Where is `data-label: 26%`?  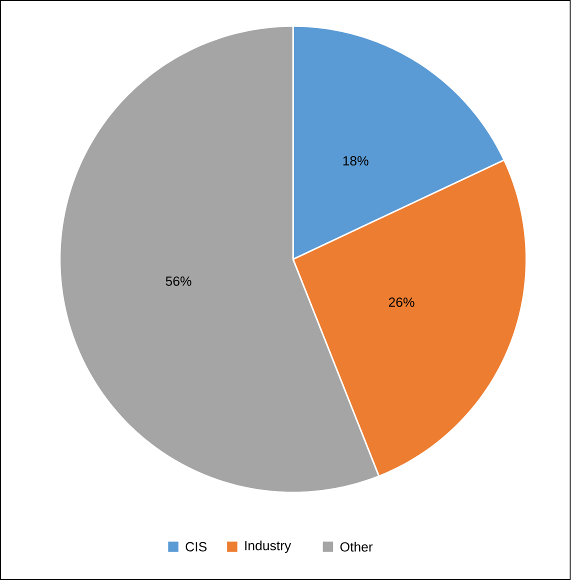 data-label: 26% is located at coordinates (401, 302).